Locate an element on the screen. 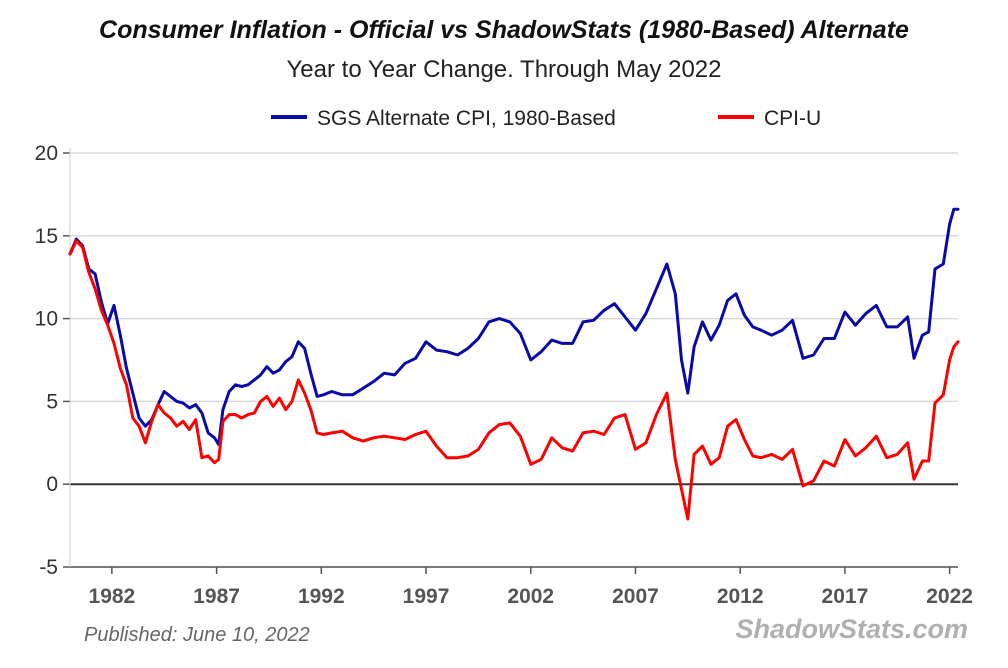 Image resolution: width=1008 pixels, height=668 pixels. y-tick-label: -5 is located at coordinates (48, 567).